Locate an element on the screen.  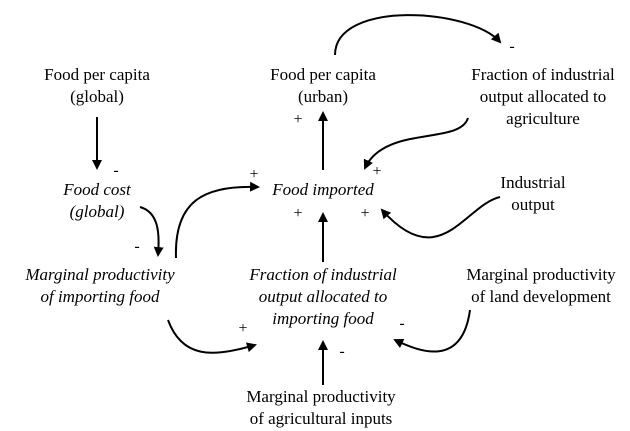
node-label: Industrial is located at coordinates (532, 182).